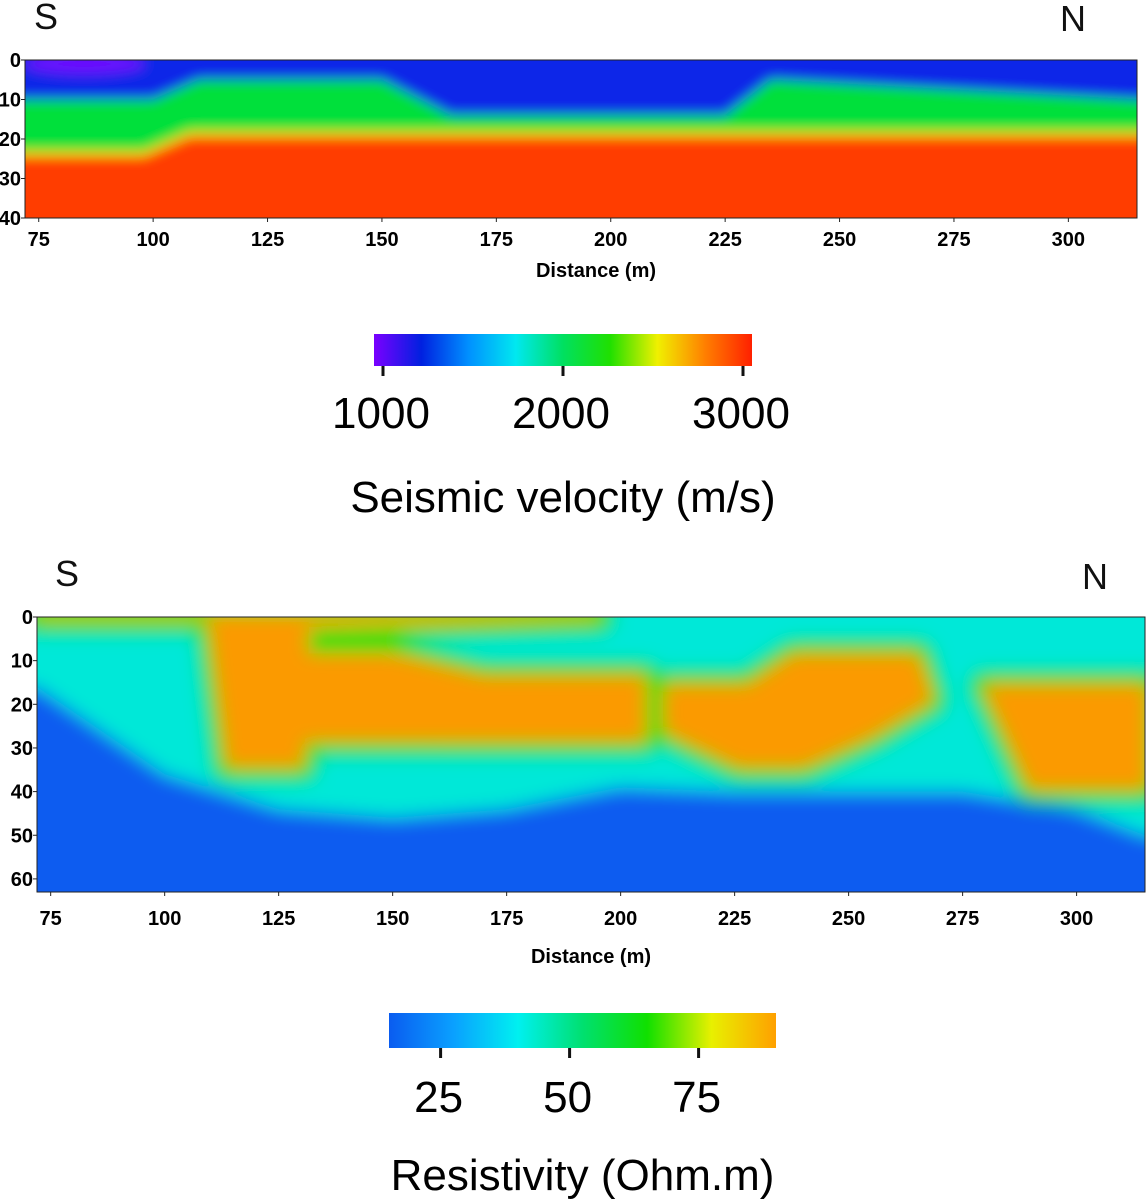 This screenshot has height=1200, width=1147. I want to click on y-tick-label: 60, so click(22, 880).